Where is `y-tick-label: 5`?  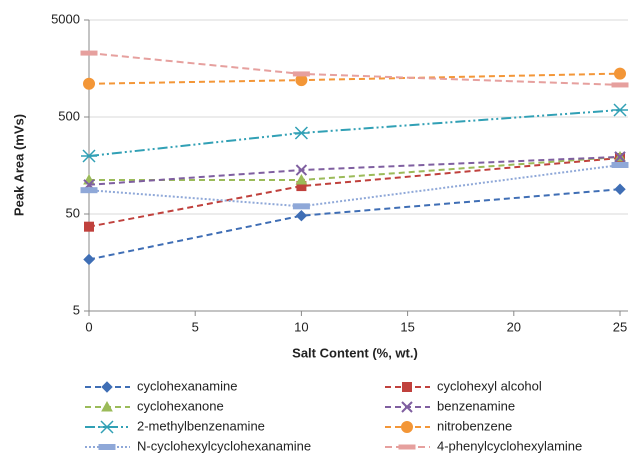
y-tick-label: 5 is located at coordinates (76, 309).